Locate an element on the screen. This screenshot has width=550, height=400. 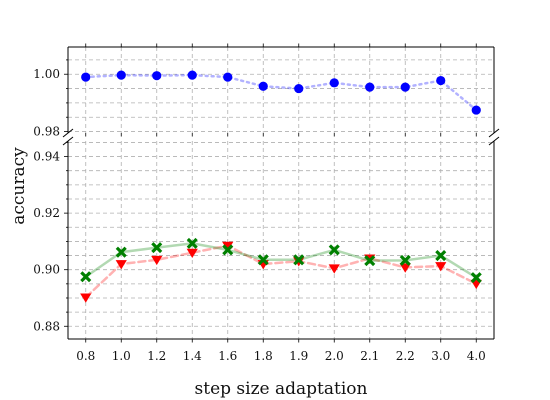
x-tick-label: 1.2 is located at coordinates (156, 356).